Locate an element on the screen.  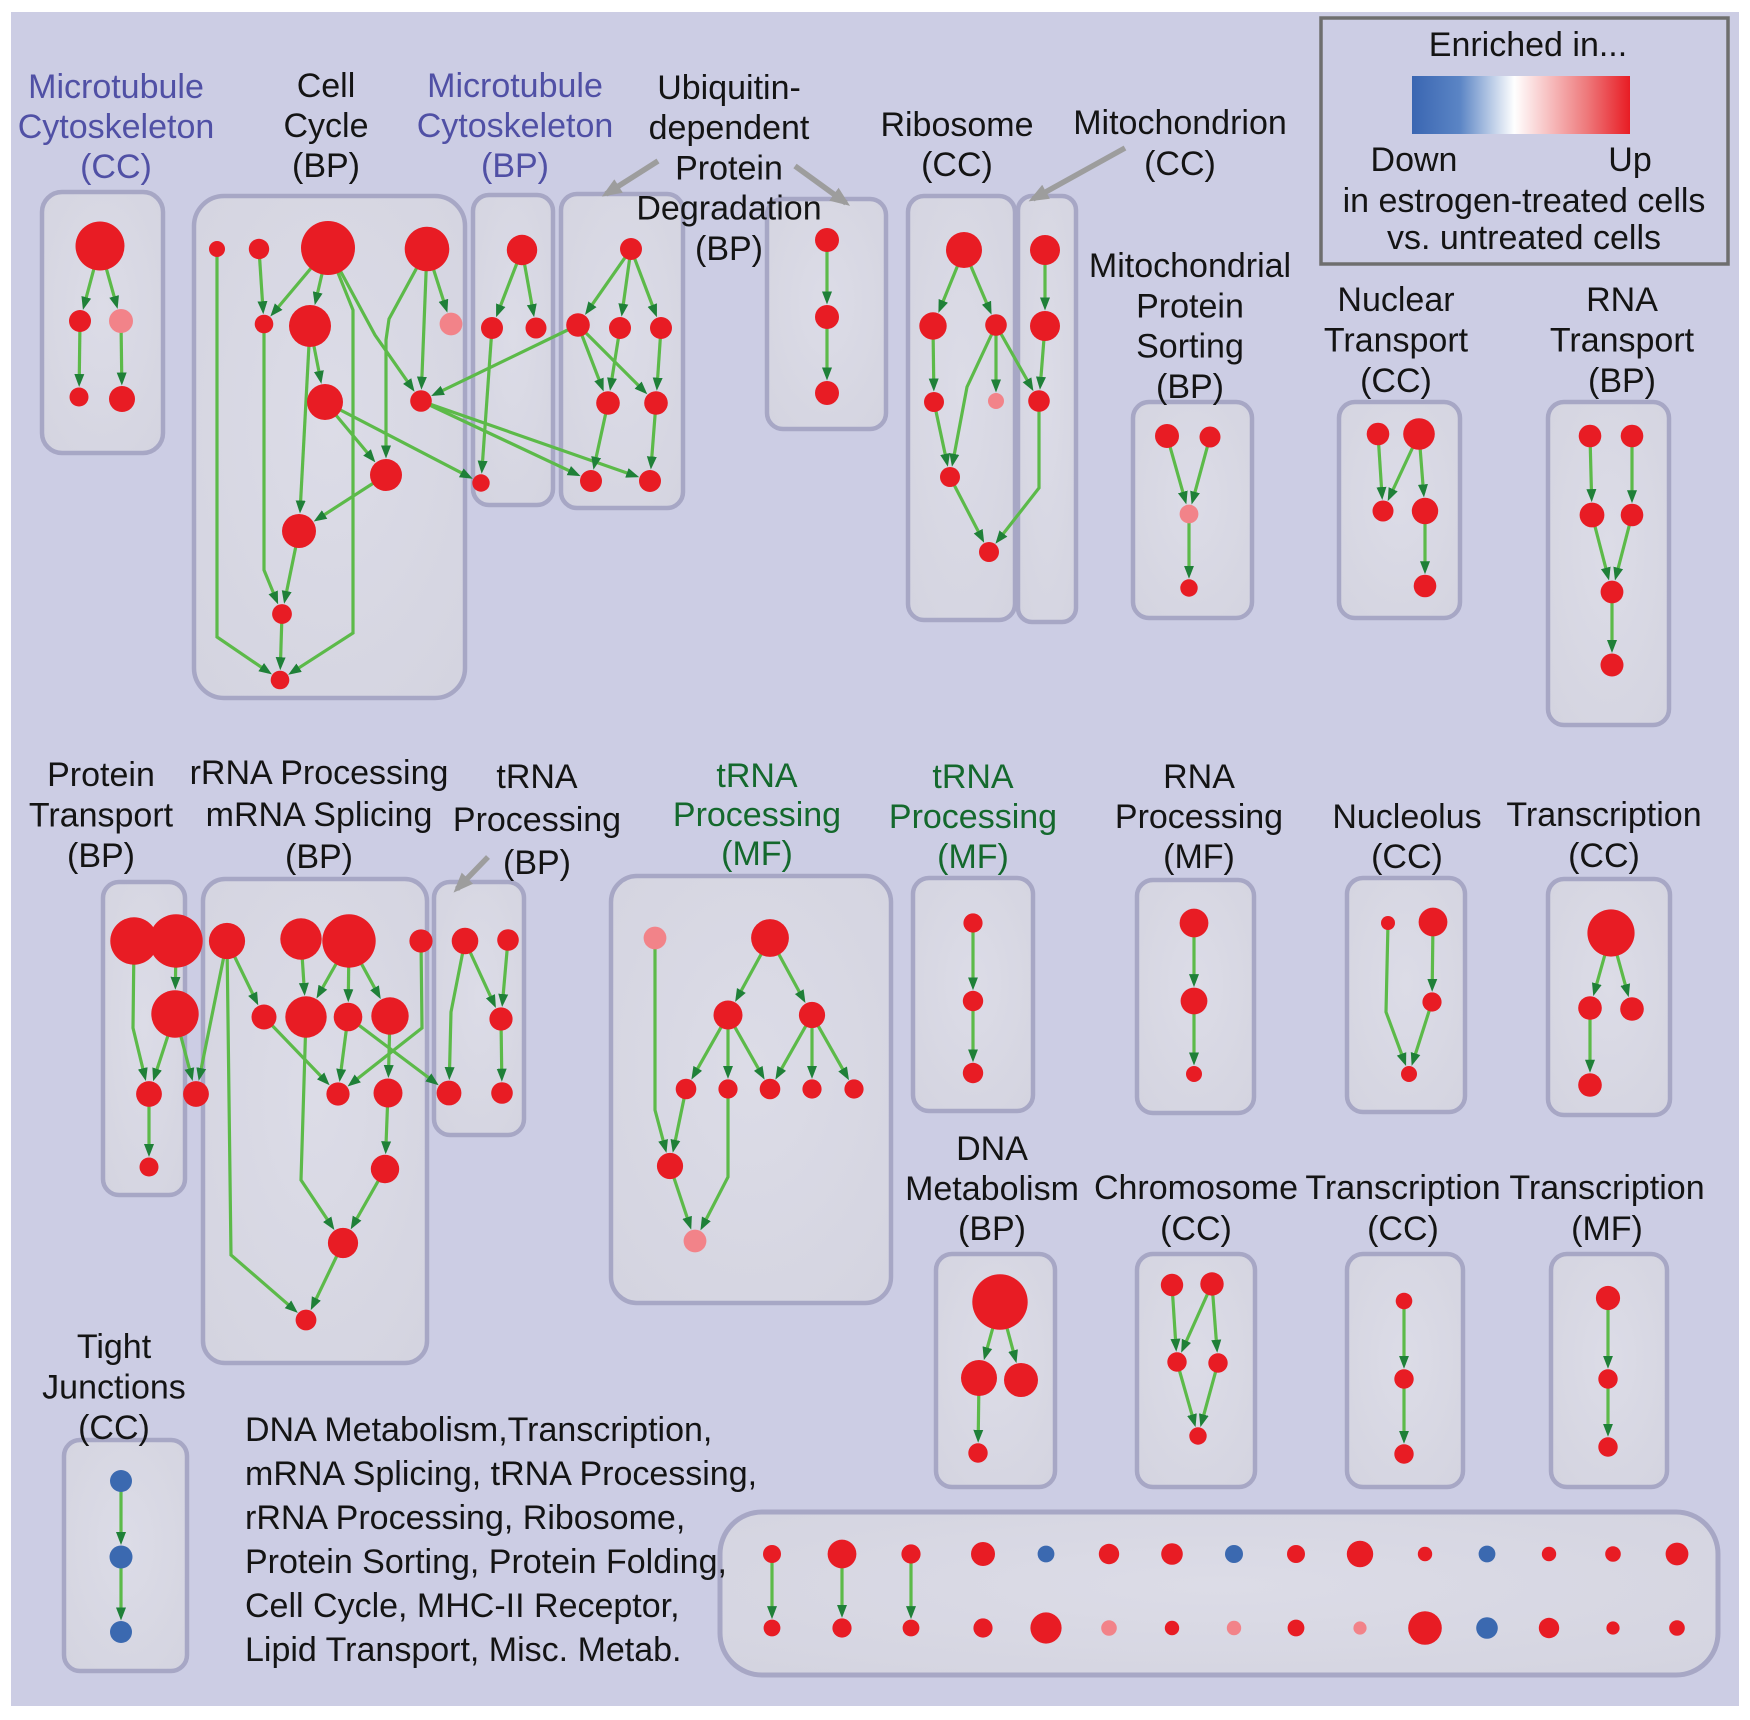
svg-text: Tight is located at coordinates (114, 1347).